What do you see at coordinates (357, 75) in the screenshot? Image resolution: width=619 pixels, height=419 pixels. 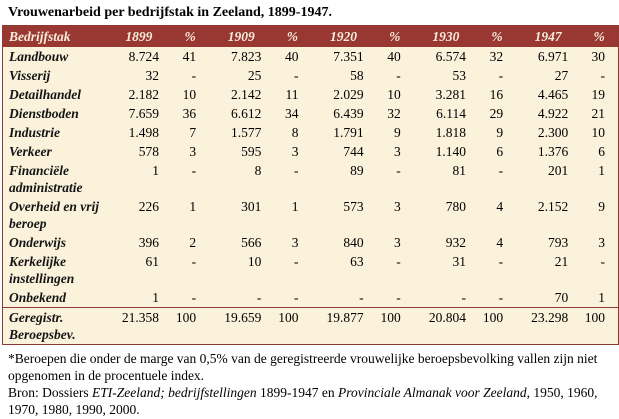 I see `cell: 58` at bounding box center [357, 75].